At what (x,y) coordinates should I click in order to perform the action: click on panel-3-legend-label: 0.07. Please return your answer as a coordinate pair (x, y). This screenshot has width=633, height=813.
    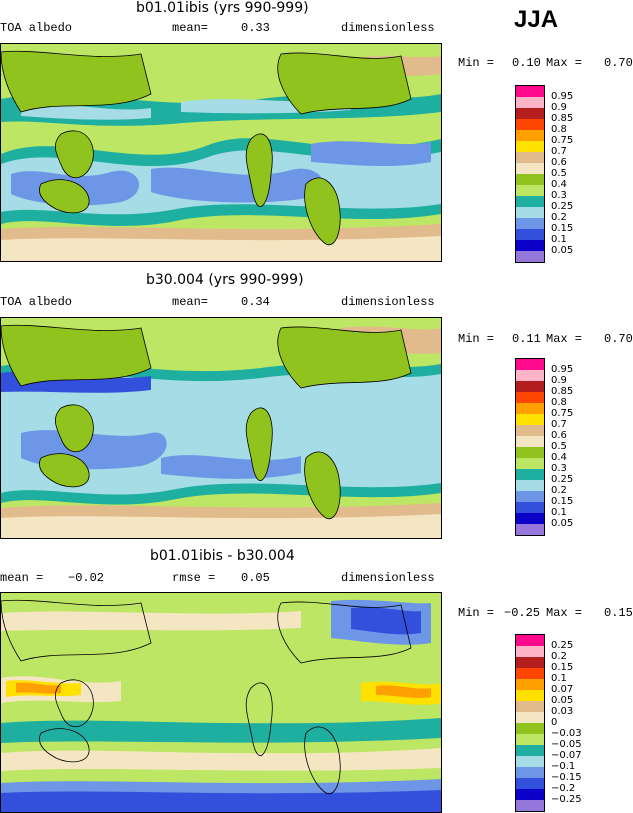
    Looking at the image, I should click on (562, 689).